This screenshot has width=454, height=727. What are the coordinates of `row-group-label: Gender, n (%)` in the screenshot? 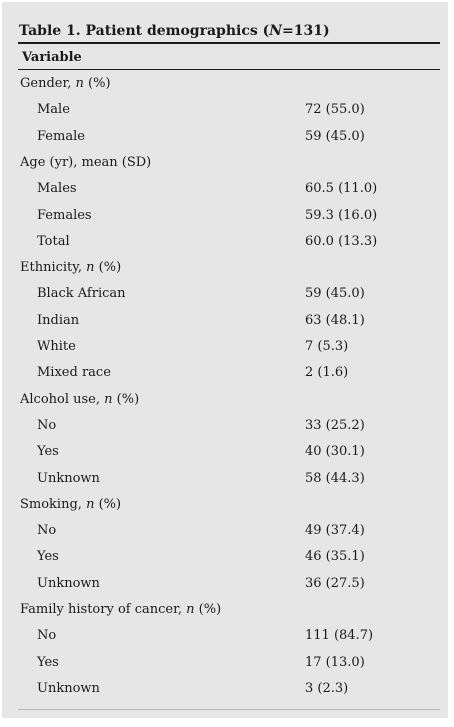 It's located at (65, 84).